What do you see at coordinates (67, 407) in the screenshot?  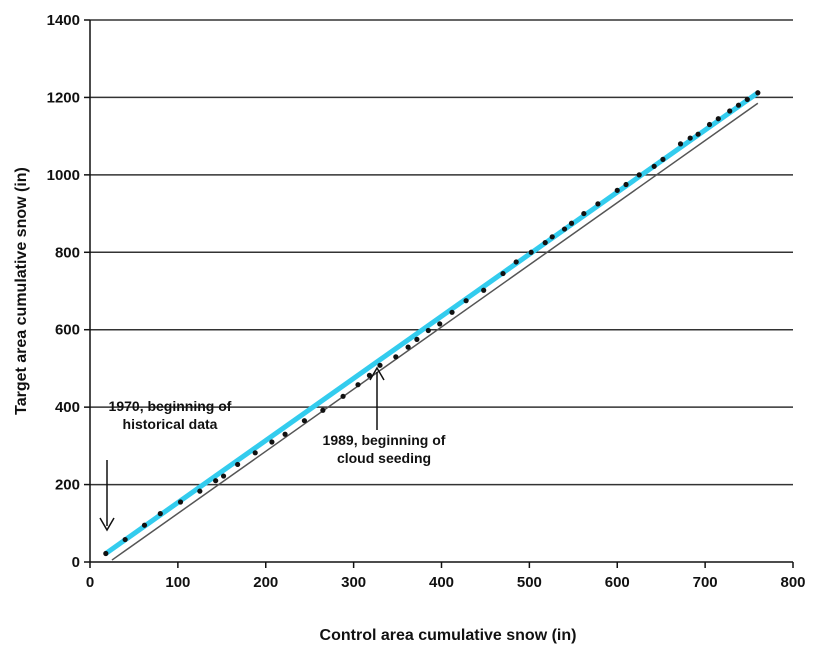 I see `y-tick-label: 400` at bounding box center [67, 407].